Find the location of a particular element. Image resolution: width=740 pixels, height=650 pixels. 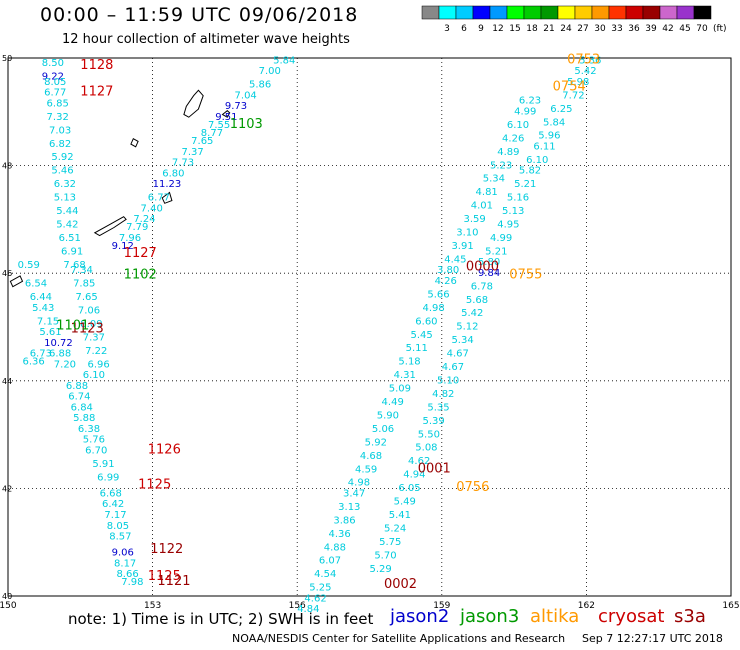

pass-time-label: 0754 is located at coordinates (569, 86).